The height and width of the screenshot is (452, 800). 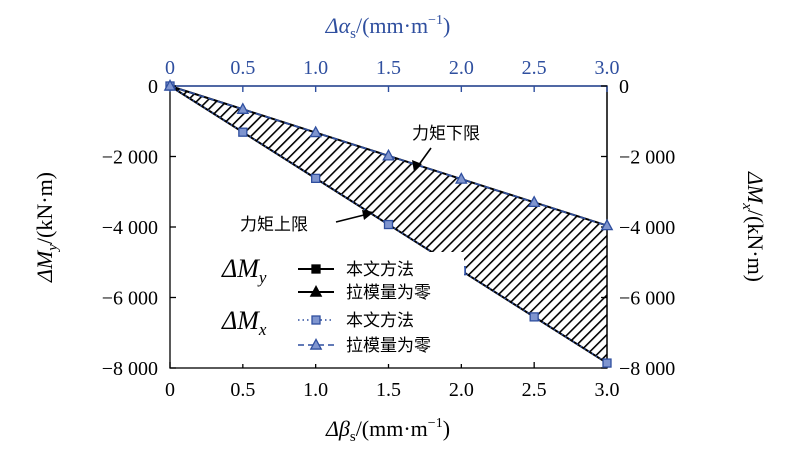 I want to click on annotation-upper-label: 力矩下限, so click(x=446, y=134).